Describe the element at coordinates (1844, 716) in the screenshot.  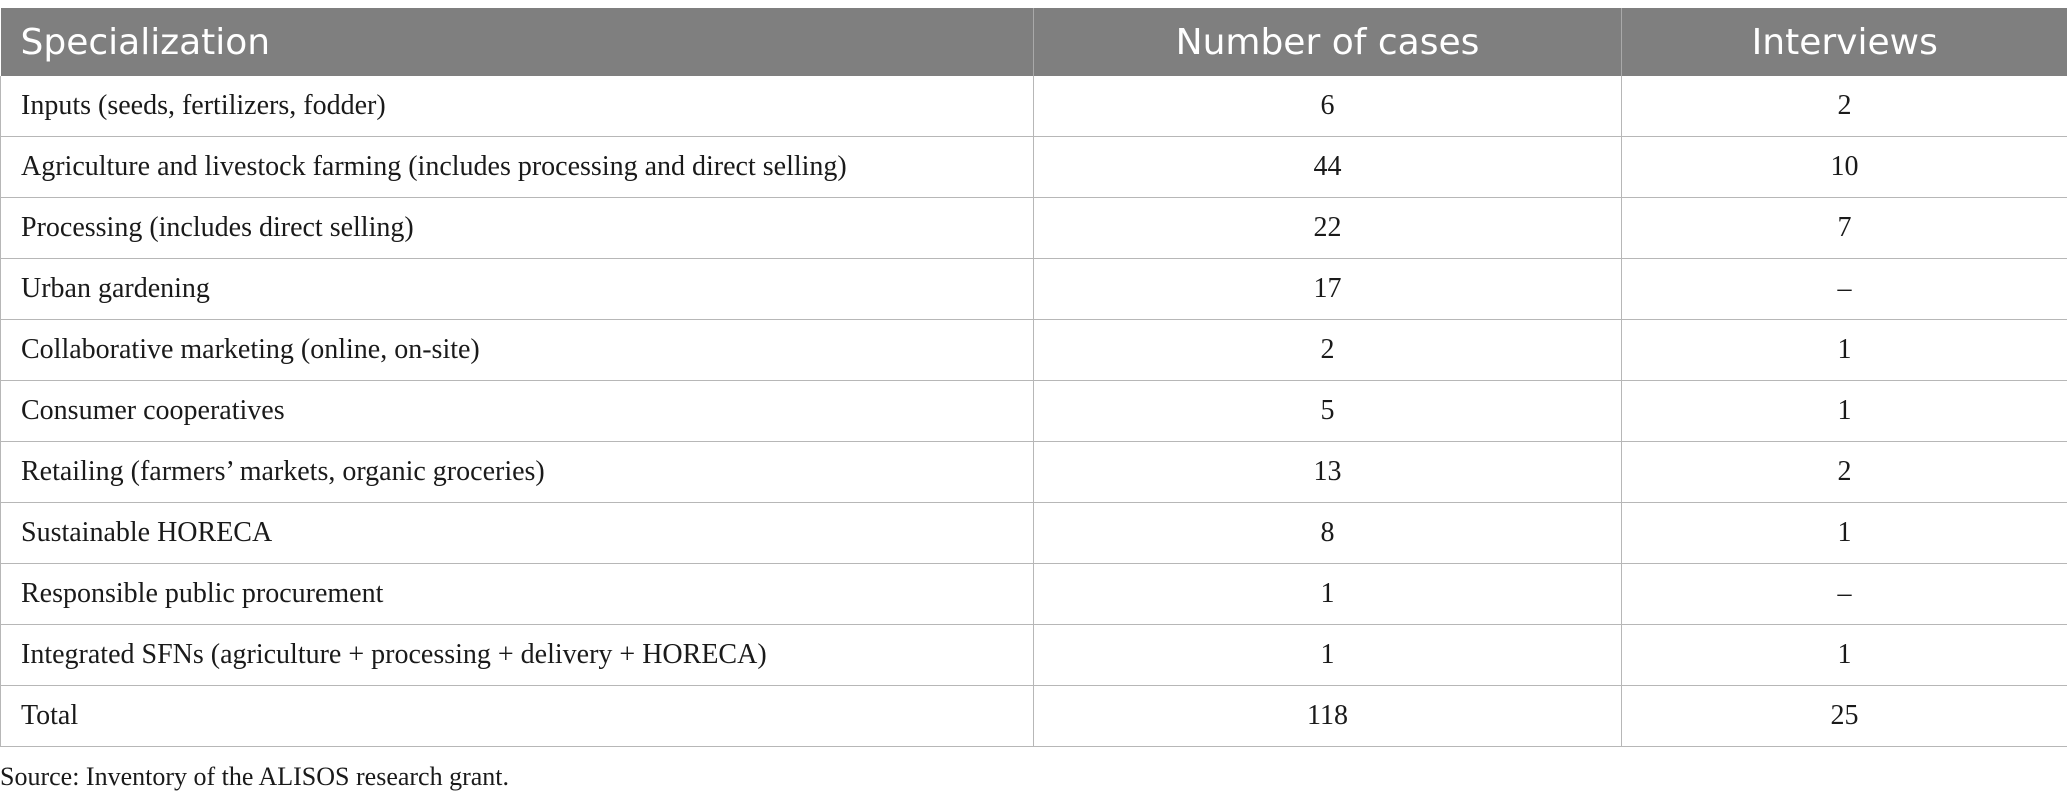
I see `cell-interviews: 25` at that location.